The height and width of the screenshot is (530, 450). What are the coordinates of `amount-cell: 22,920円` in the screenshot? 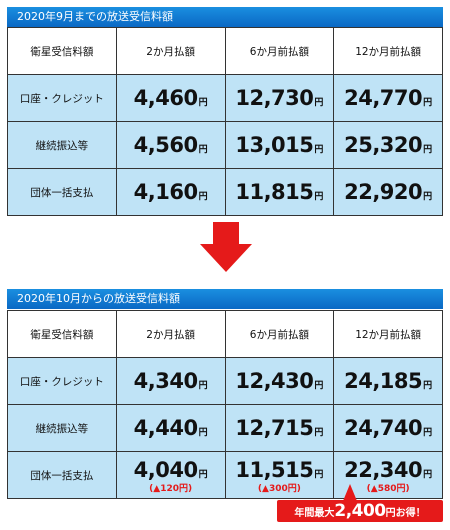 It's located at (388, 192).